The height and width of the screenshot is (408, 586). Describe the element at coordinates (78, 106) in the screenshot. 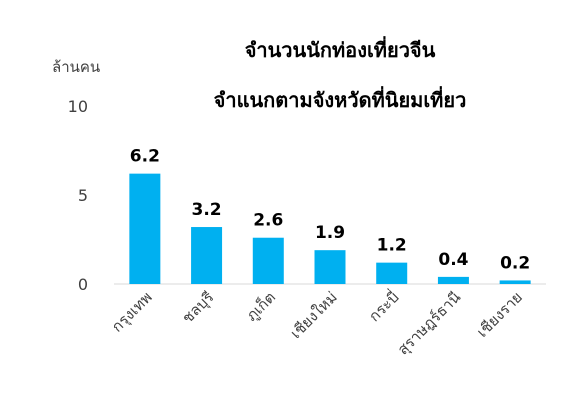

I see `y-tick-label: 10` at that location.